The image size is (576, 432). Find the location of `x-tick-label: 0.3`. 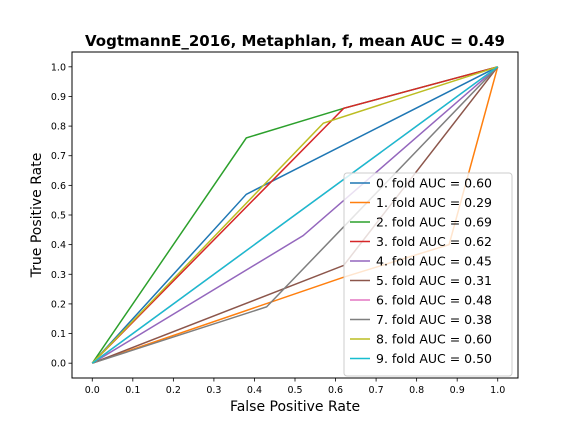

x-tick-label: 0.3 is located at coordinates (213, 390).